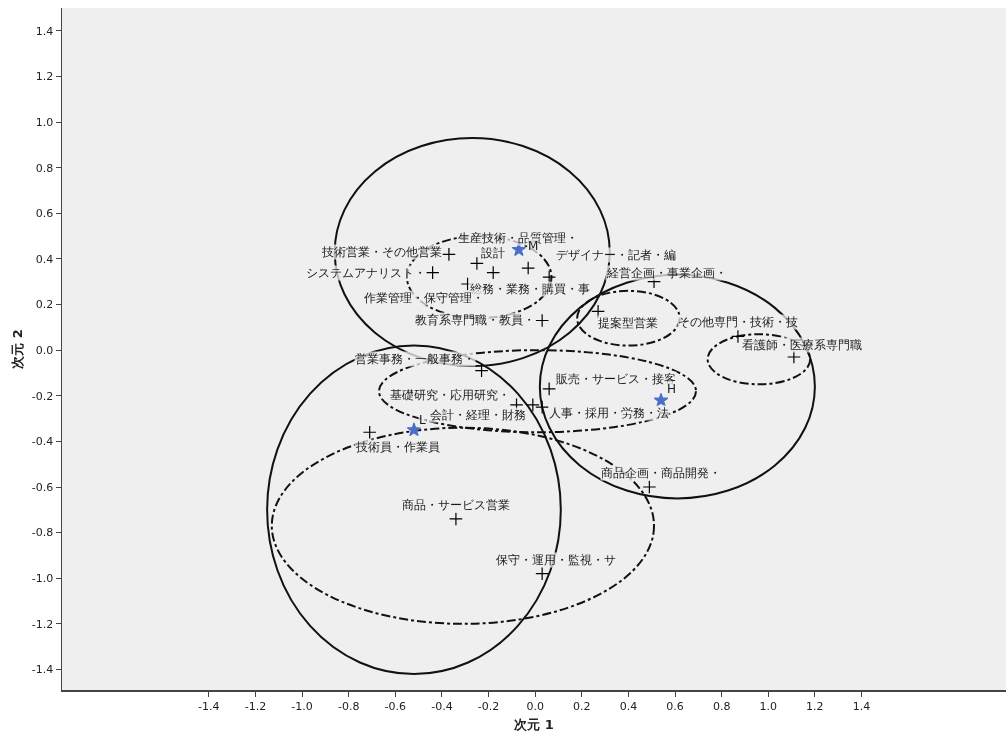  What do you see at coordinates (44, 31) in the screenshot?
I see `y-tick-label: 1.4` at bounding box center [44, 31].